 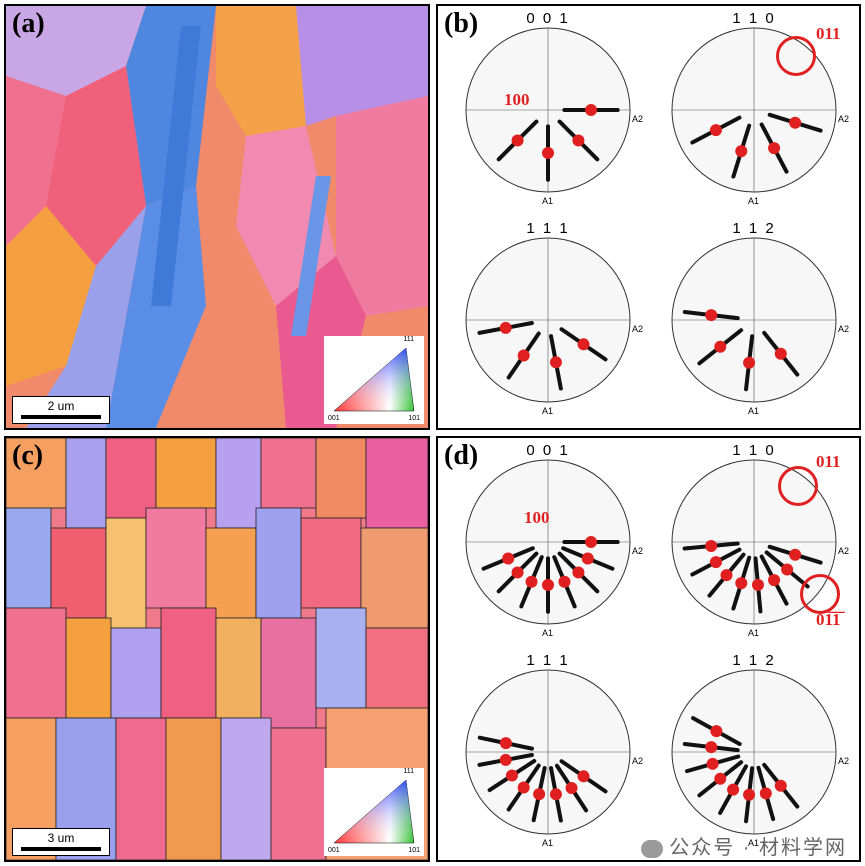 I want to click on scale-bar-a-line, so click(x=61, y=417).